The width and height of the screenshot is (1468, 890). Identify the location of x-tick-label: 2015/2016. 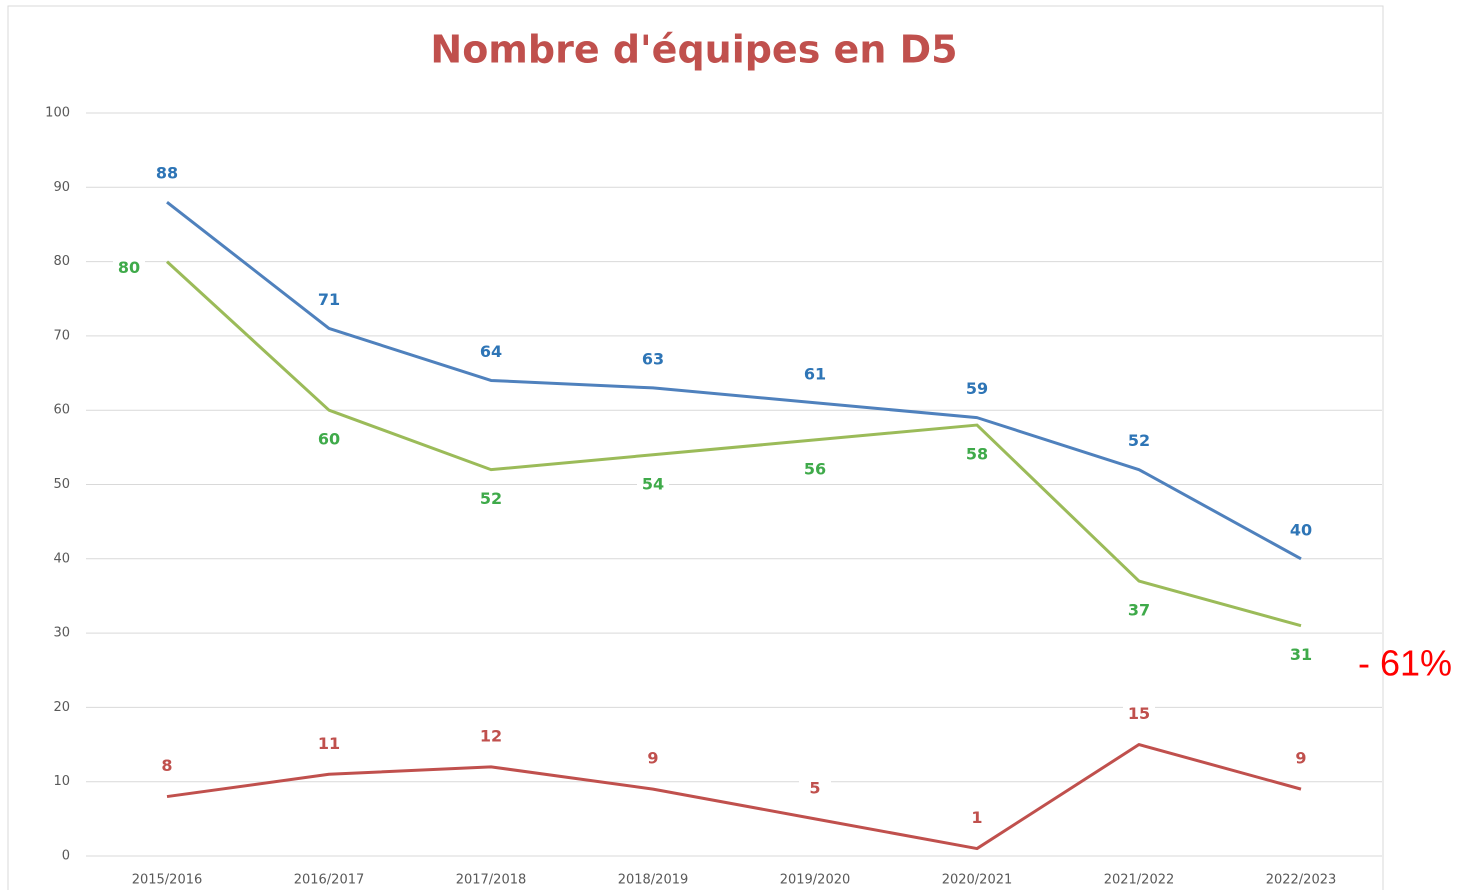
(167, 880).